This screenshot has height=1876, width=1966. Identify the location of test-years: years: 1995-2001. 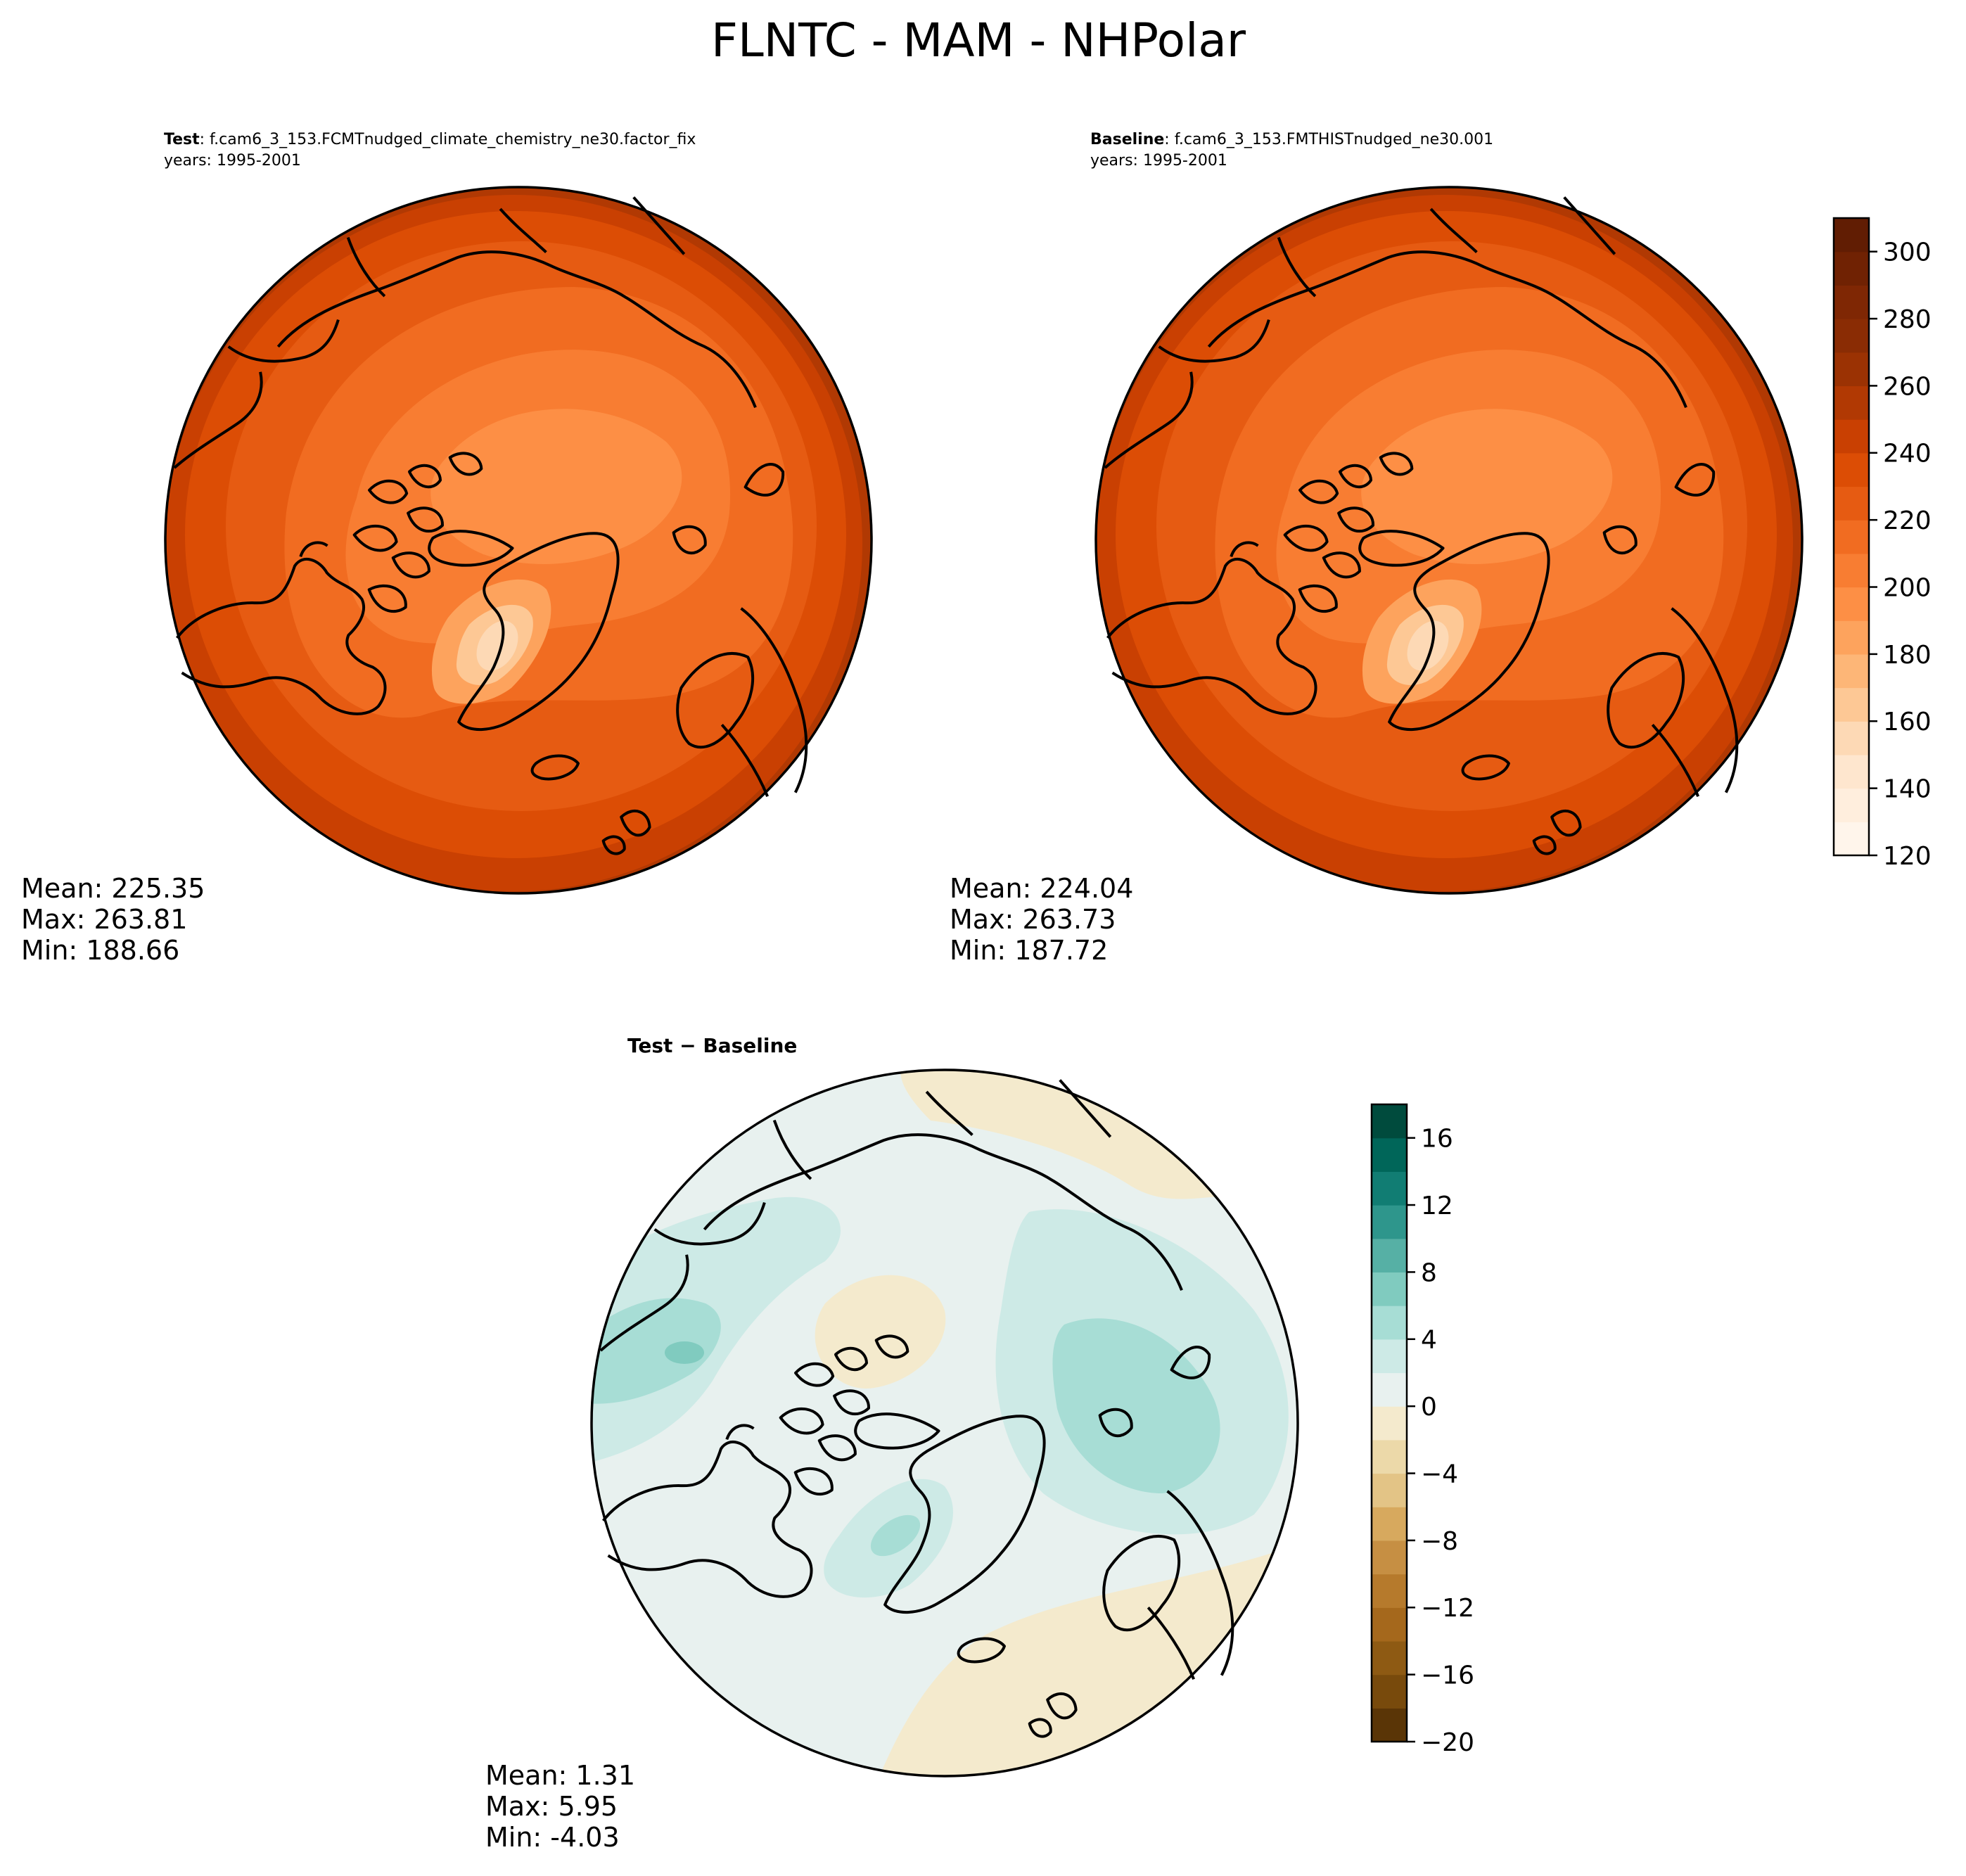
(232, 161).